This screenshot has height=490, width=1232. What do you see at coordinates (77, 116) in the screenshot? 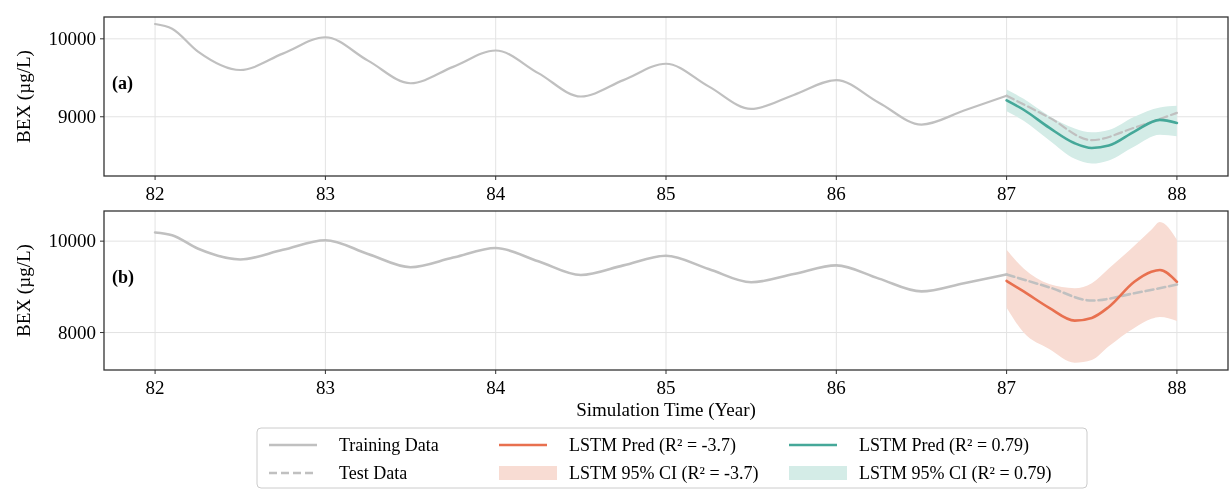
I see `y-tick-label: 9000` at bounding box center [77, 116].